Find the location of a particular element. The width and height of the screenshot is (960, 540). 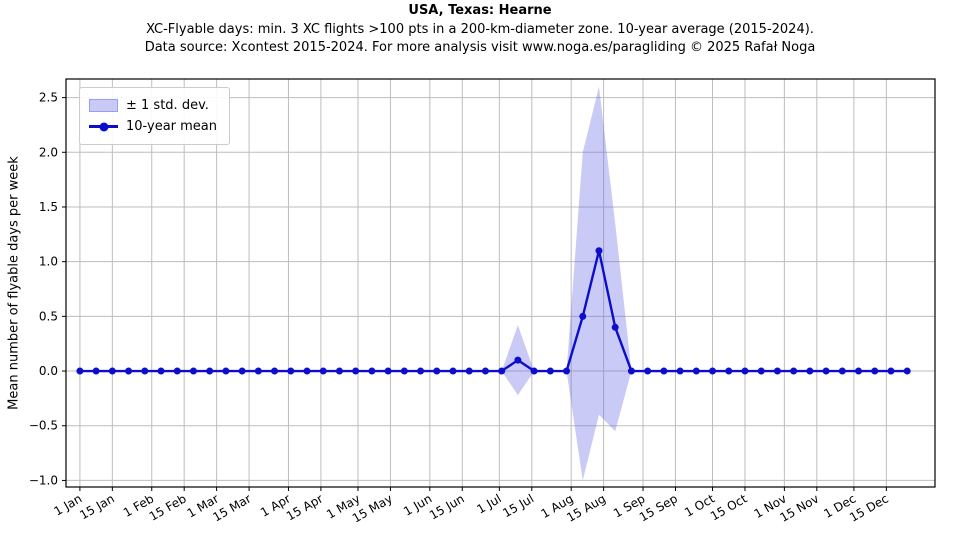

svg-text: 0.0 is located at coordinates (48, 371).